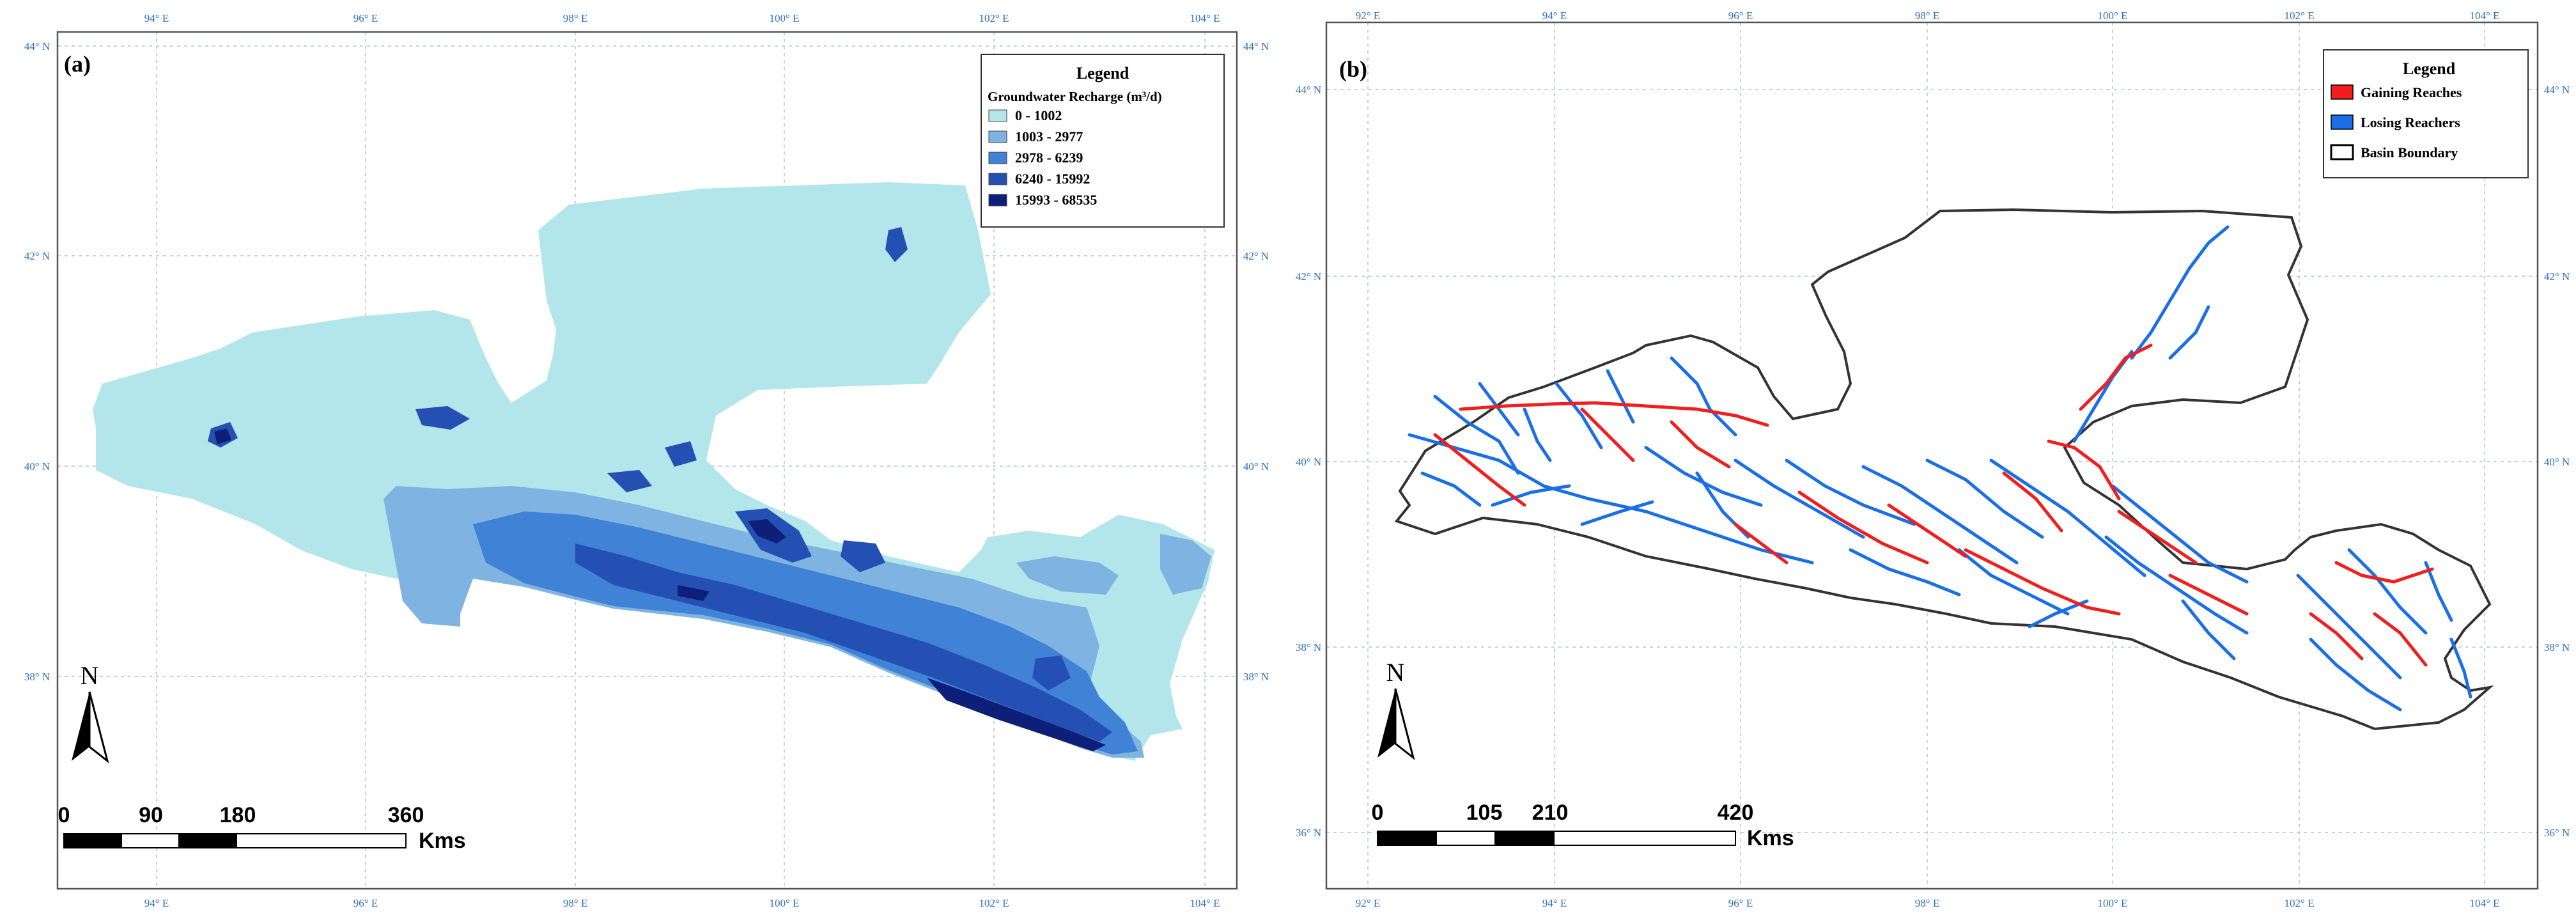  I want to click on scale-bar: 0 105 210 420 Kms, so click(1583, 825).